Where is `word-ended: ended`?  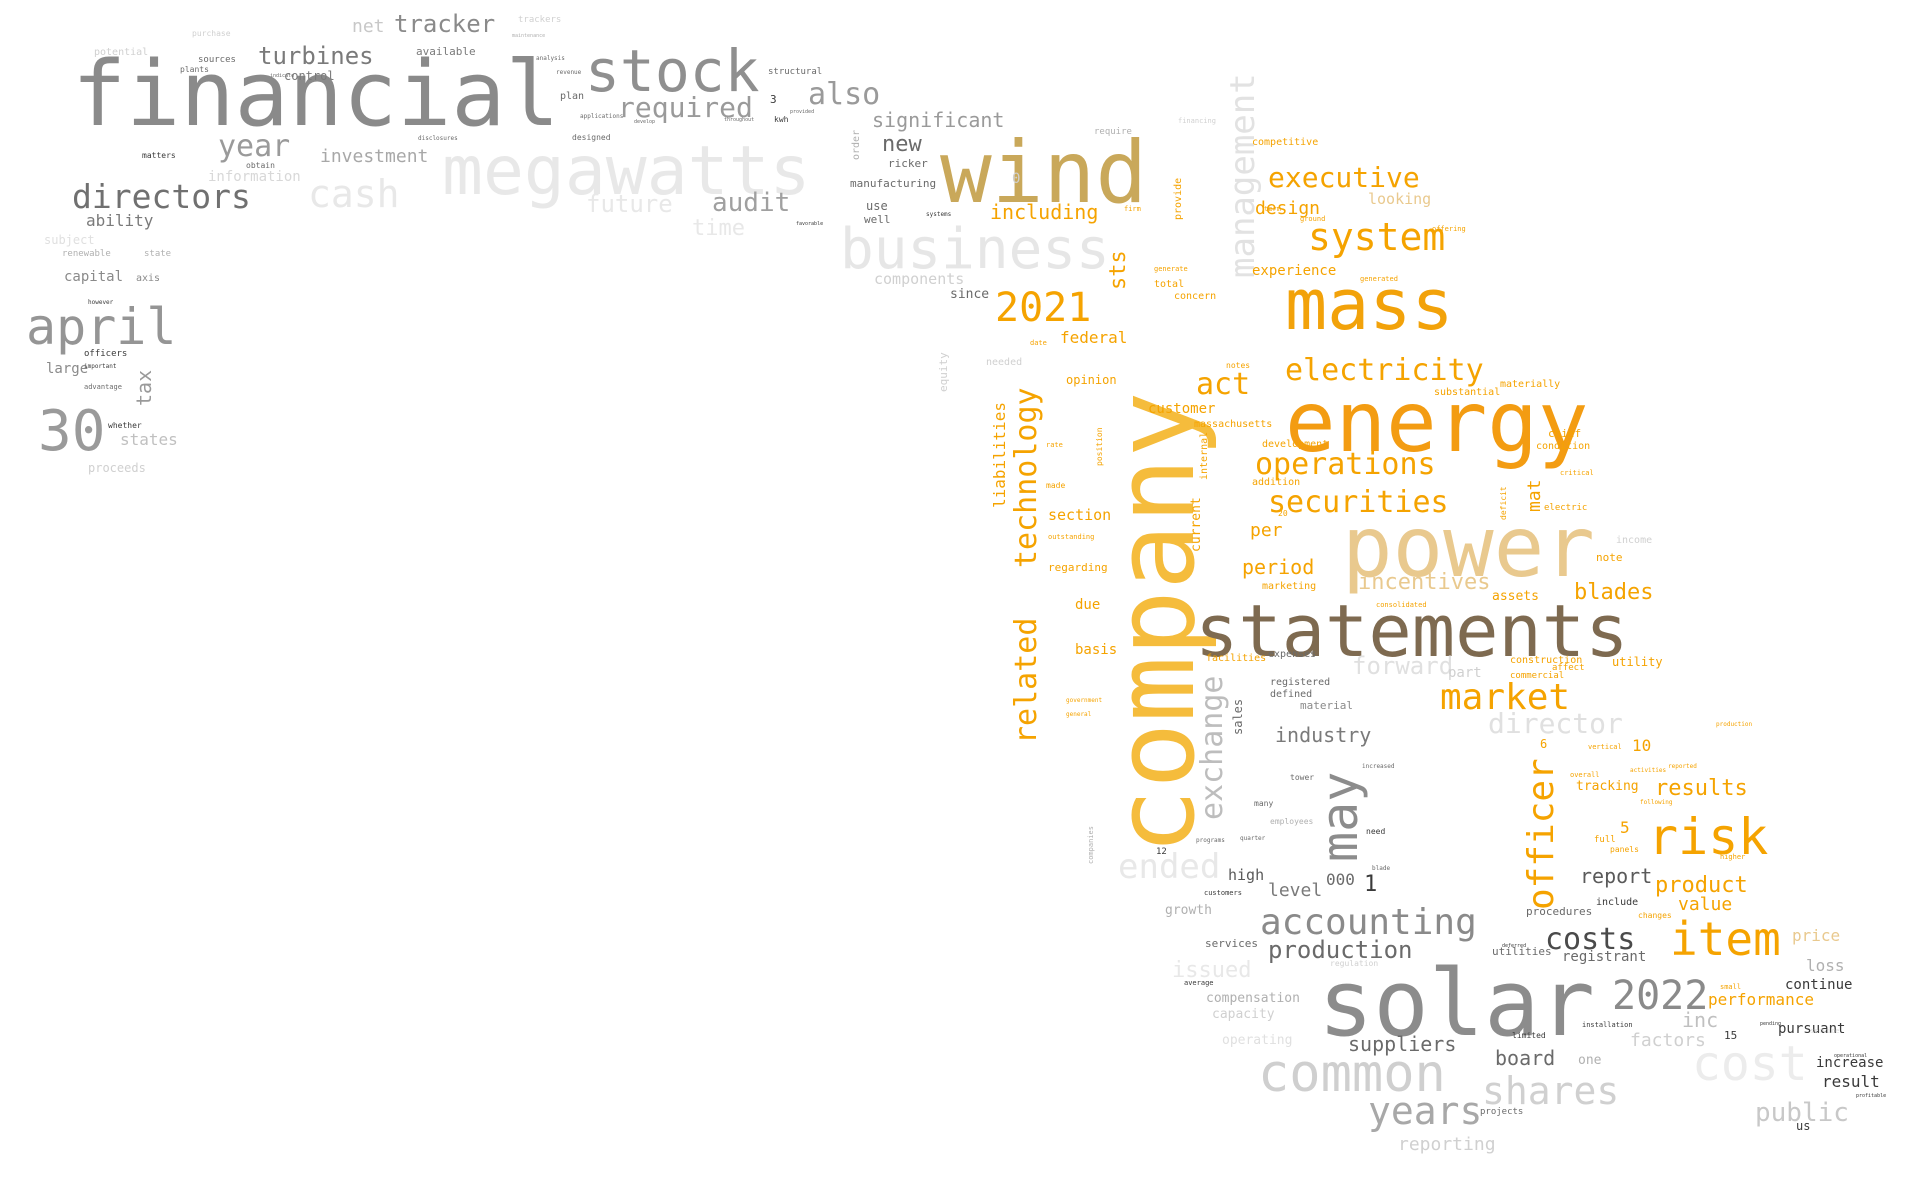 word-ended: ended is located at coordinates (1169, 867).